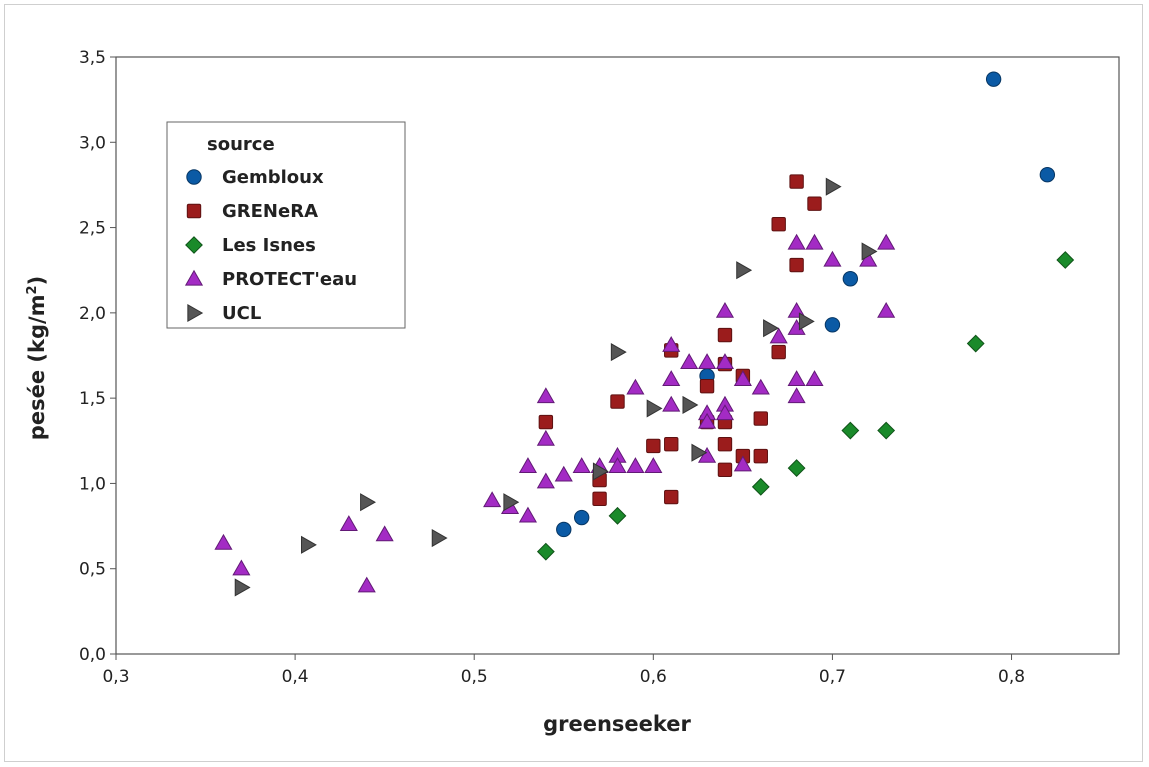 The image size is (1149, 767). I want to click on y-tick-label: 1,0, so click(92, 484).